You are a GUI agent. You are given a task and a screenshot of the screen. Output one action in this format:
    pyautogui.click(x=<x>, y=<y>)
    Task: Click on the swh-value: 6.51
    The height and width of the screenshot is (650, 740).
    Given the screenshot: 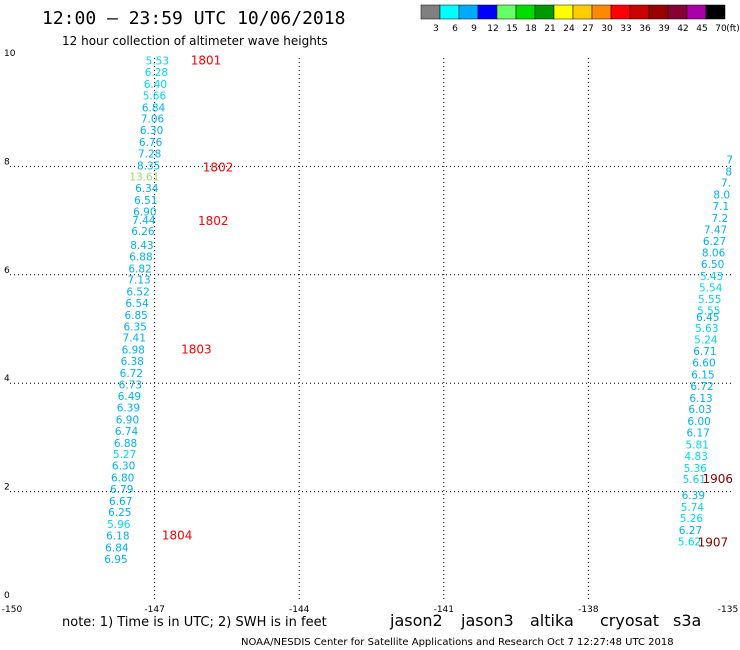 What is the action you would take?
    pyautogui.click(x=145, y=201)
    